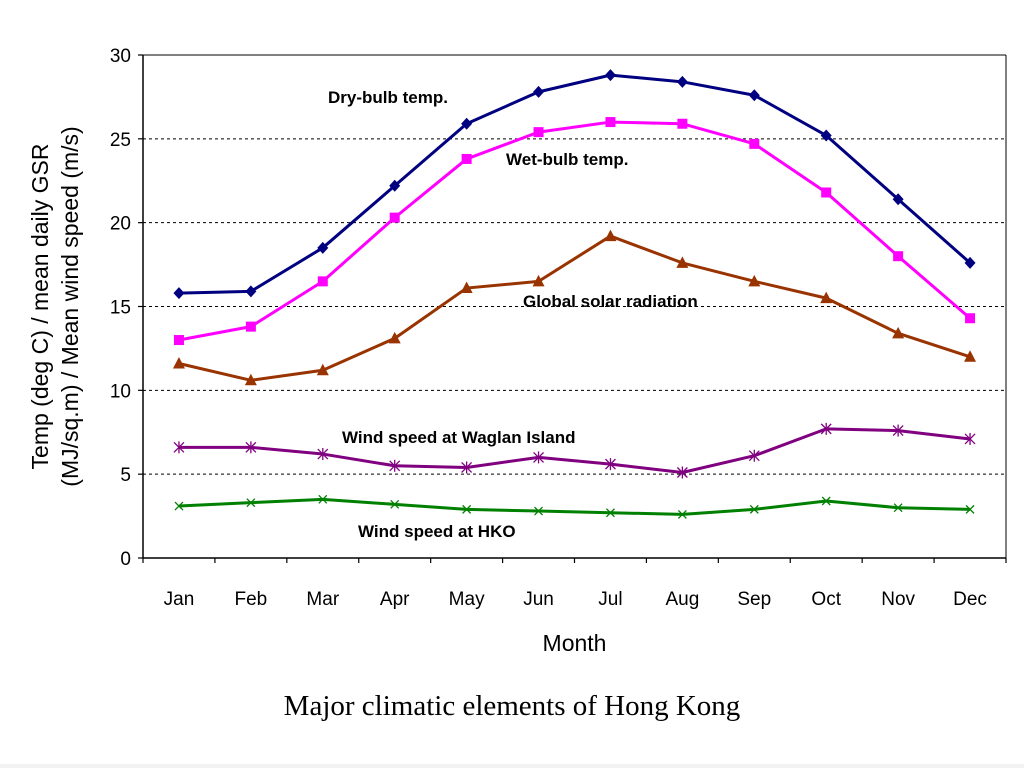 The width and height of the screenshot is (1024, 768). What do you see at coordinates (898, 599) in the screenshot?
I see `x-tick-label: Nov` at bounding box center [898, 599].